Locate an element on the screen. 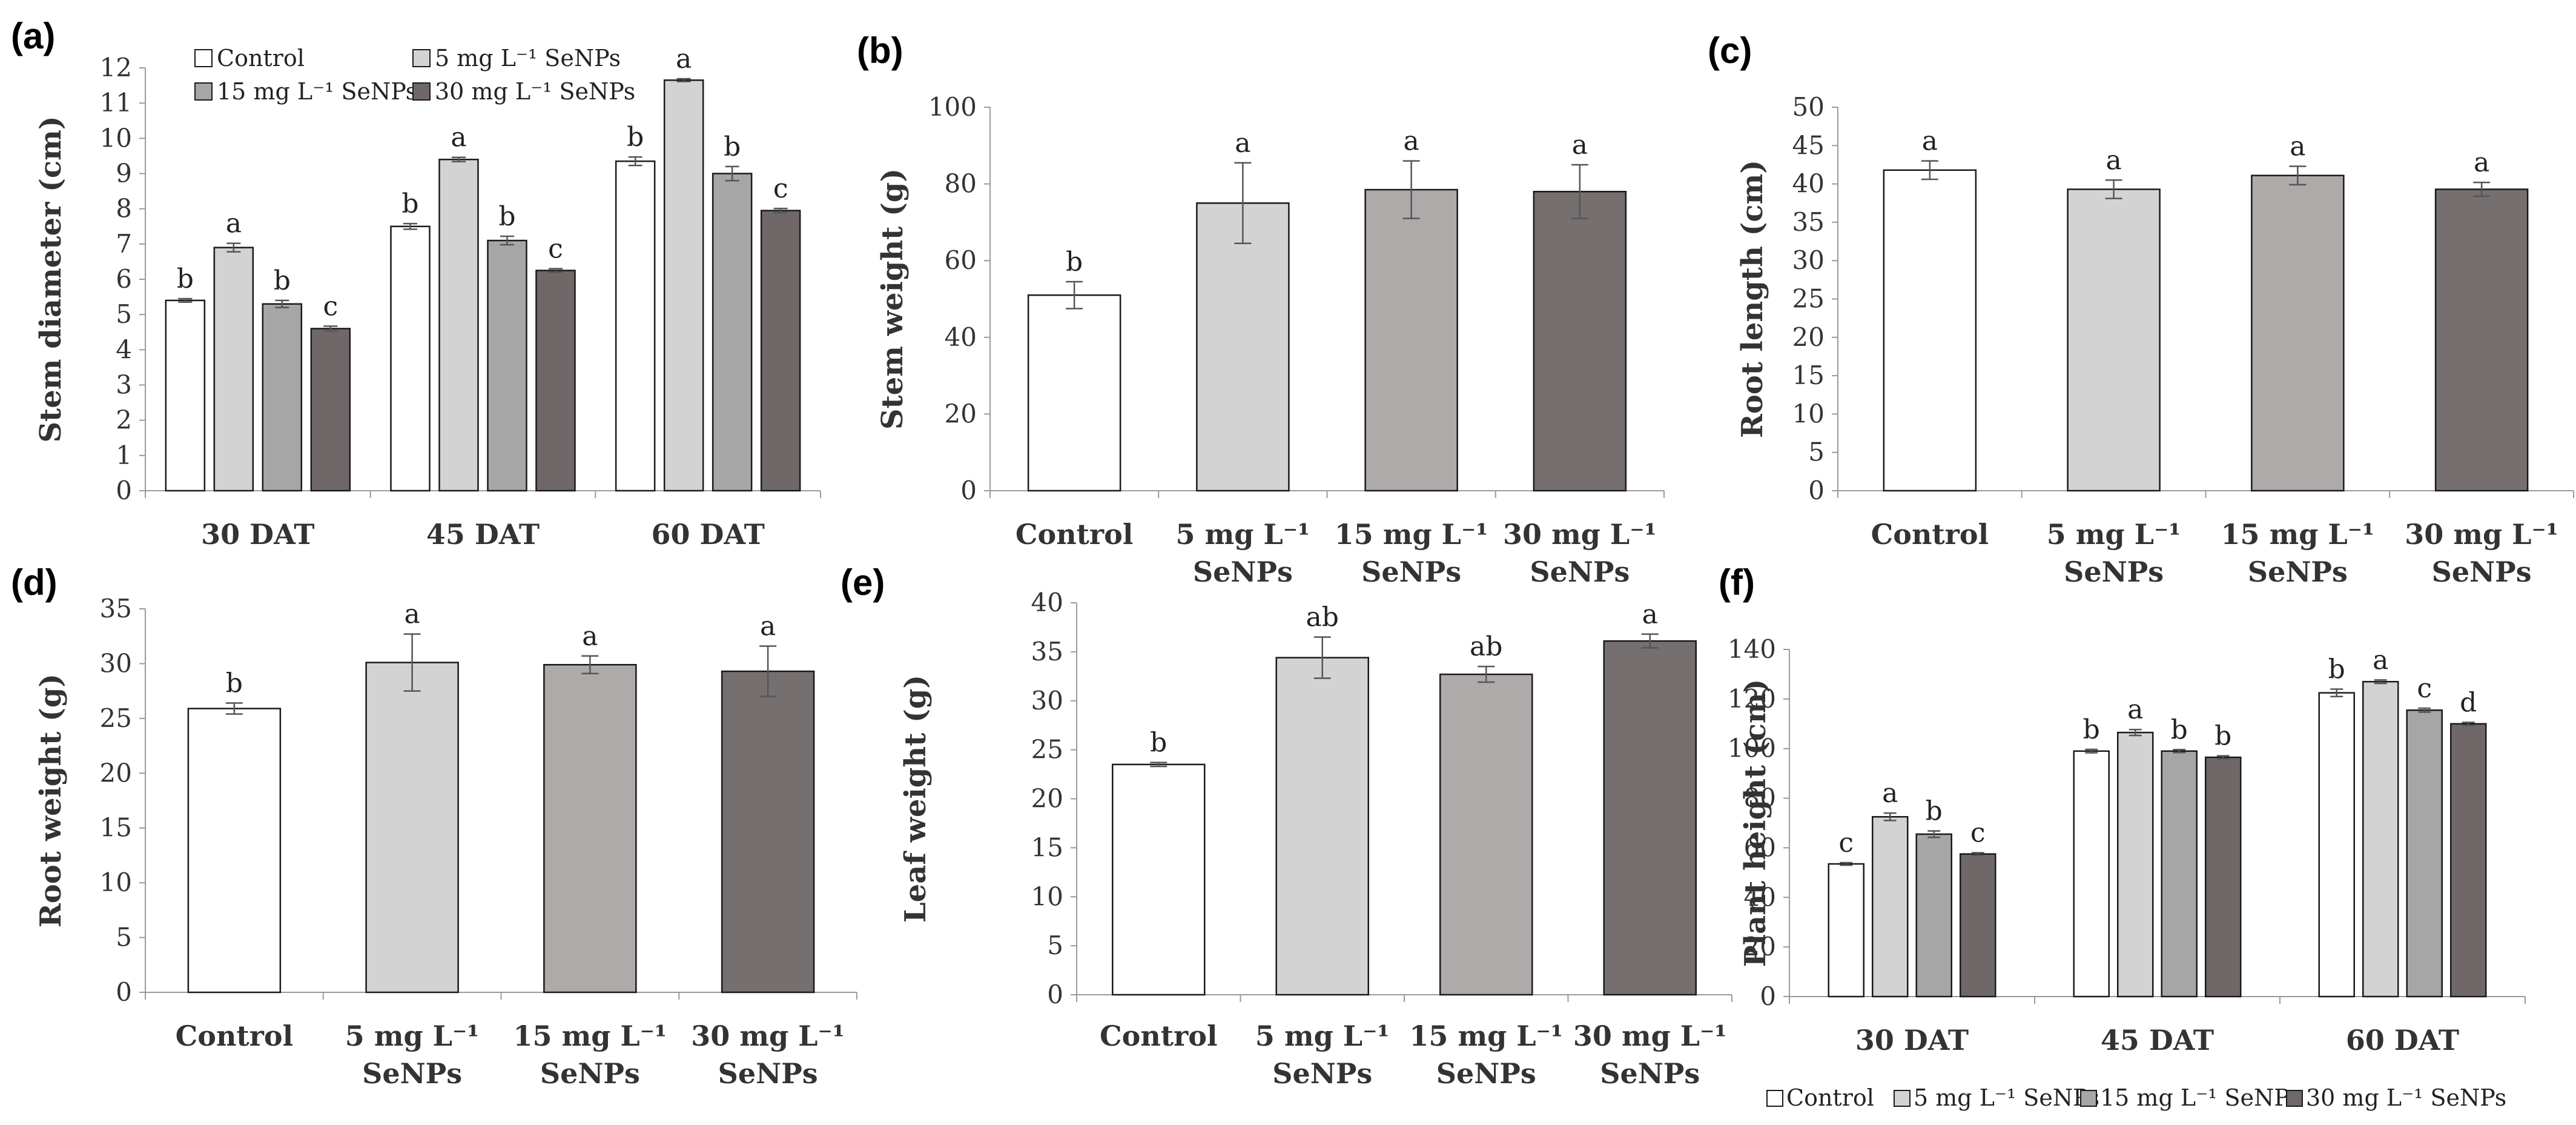 The height and width of the screenshot is (1125, 2576). y-tick-label-f-3: 60 is located at coordinates (1760, 847).